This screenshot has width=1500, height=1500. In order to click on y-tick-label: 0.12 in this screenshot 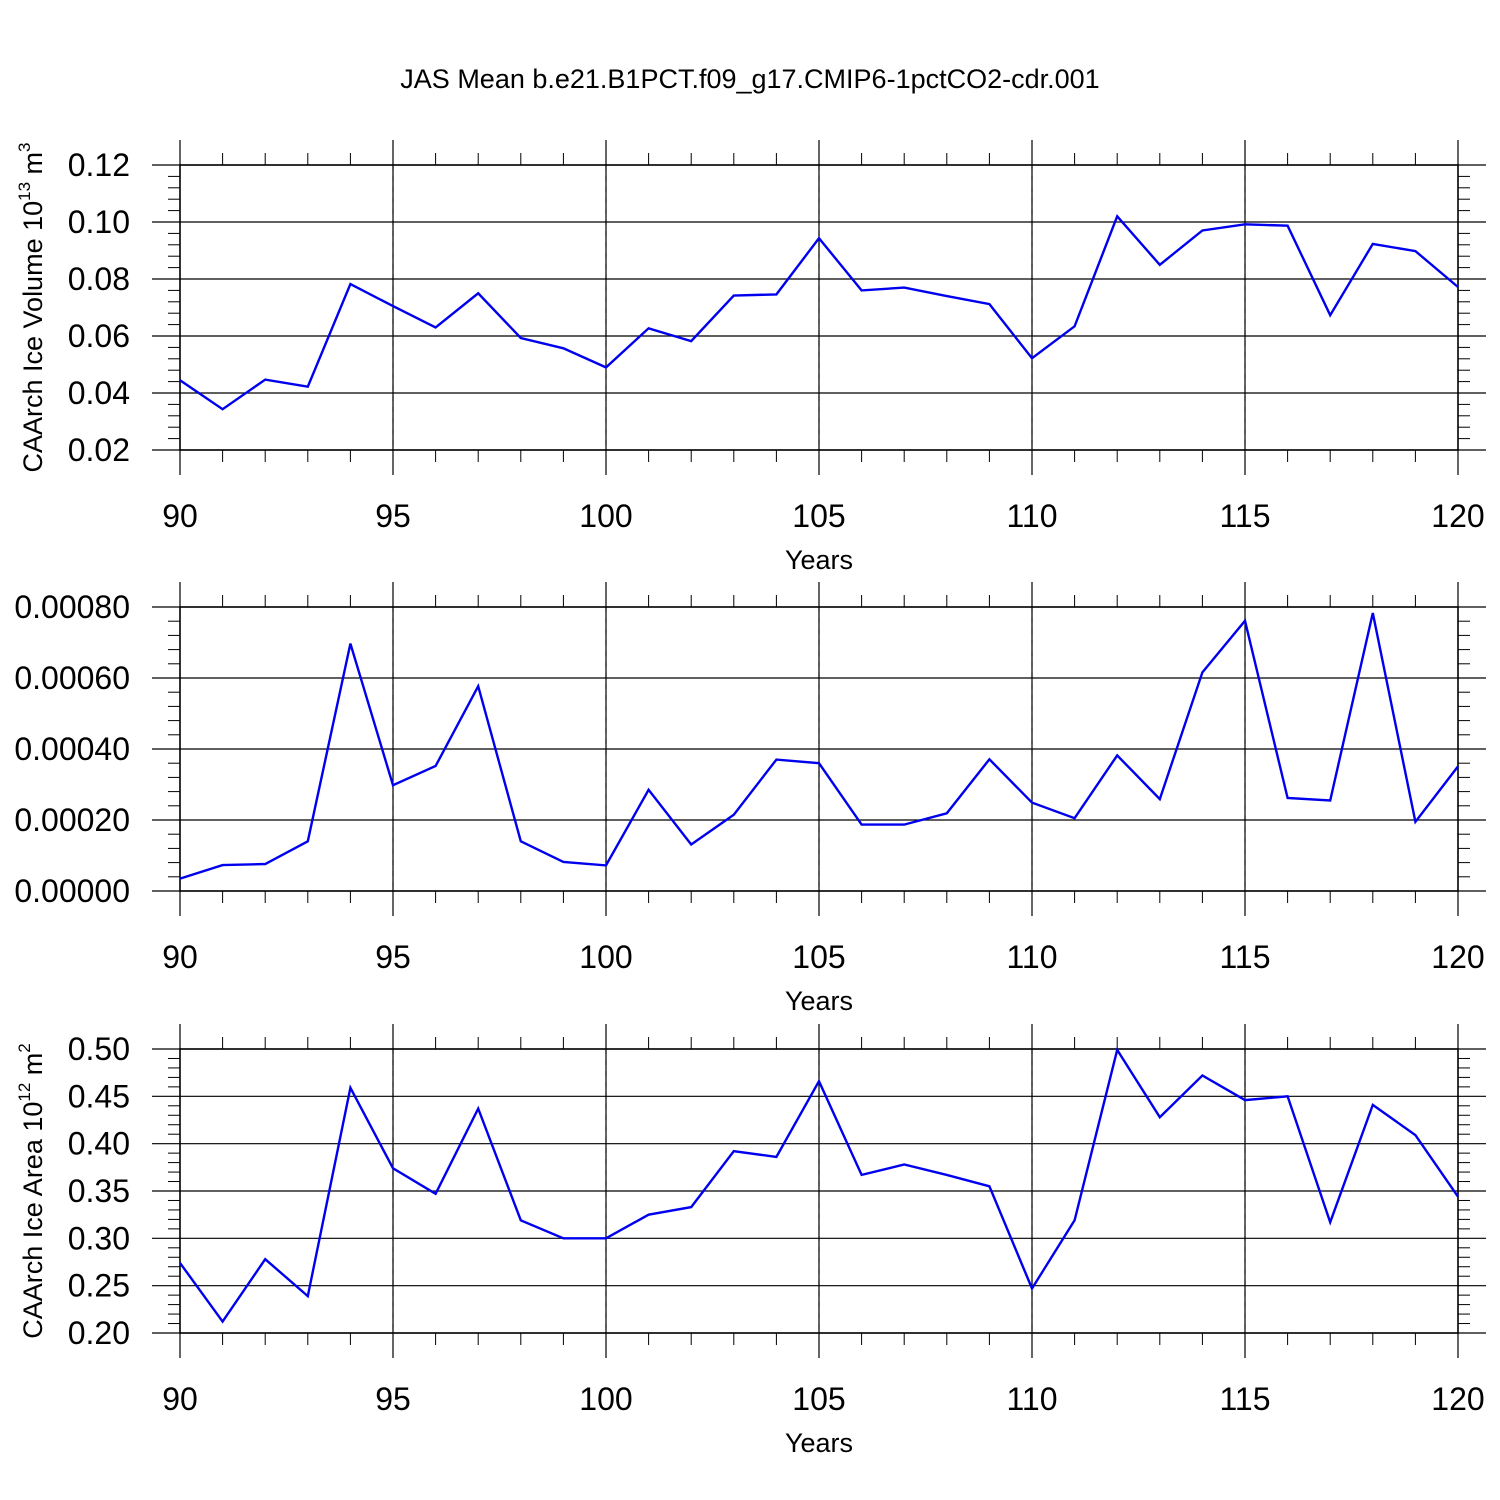, I will do `click(99, 165)`.